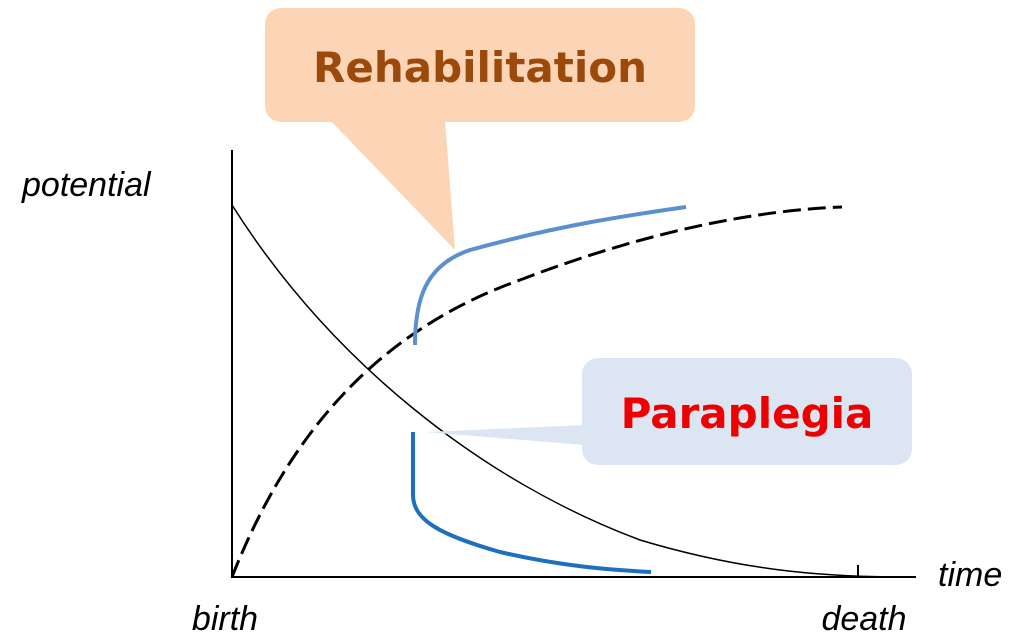 The width and height of the screenshot is (1031, 641). Describe the element at coordinates (392, 185) in the screenshot. I see `rehab-tail` at that location.